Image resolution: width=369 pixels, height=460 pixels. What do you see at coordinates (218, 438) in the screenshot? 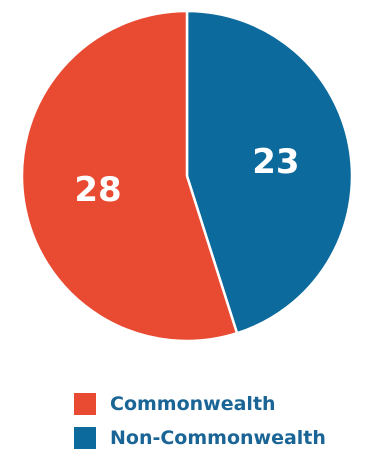
I see `legend-label-non-commonwealth: Non-Commonwealth` at bounding box center [218, 438].